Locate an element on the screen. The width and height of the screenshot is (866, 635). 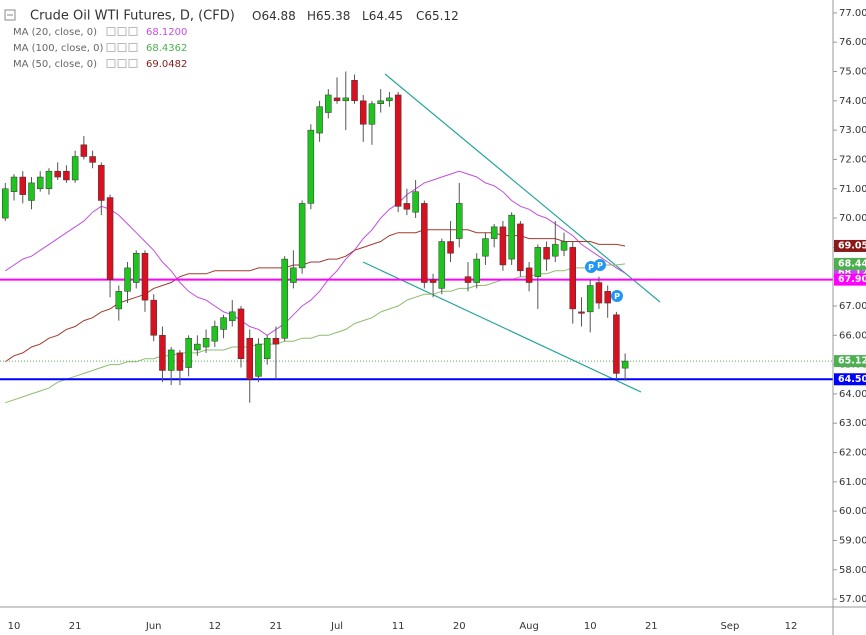
price-label: 69.05 is located at coordinates (852, 245).